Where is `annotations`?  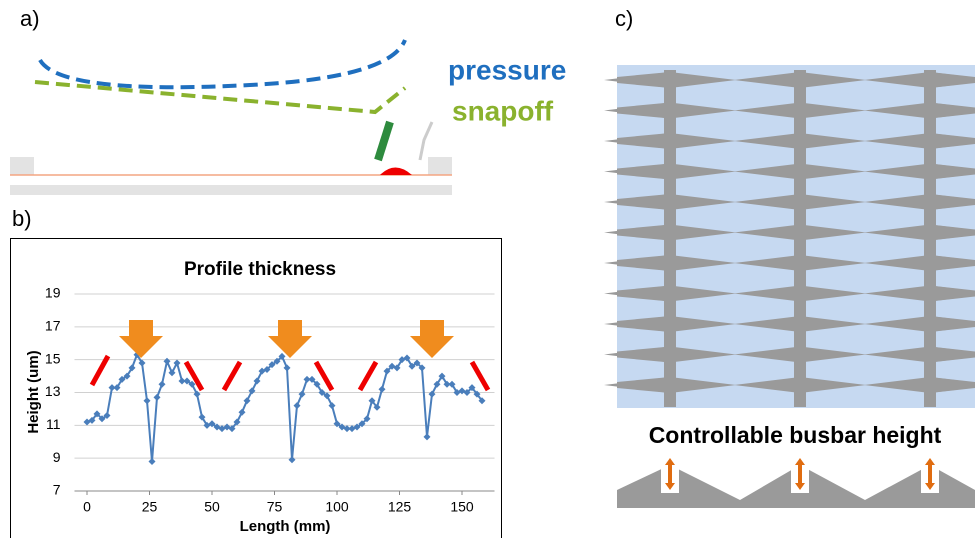 annotations is located at coordinates (290, 356).